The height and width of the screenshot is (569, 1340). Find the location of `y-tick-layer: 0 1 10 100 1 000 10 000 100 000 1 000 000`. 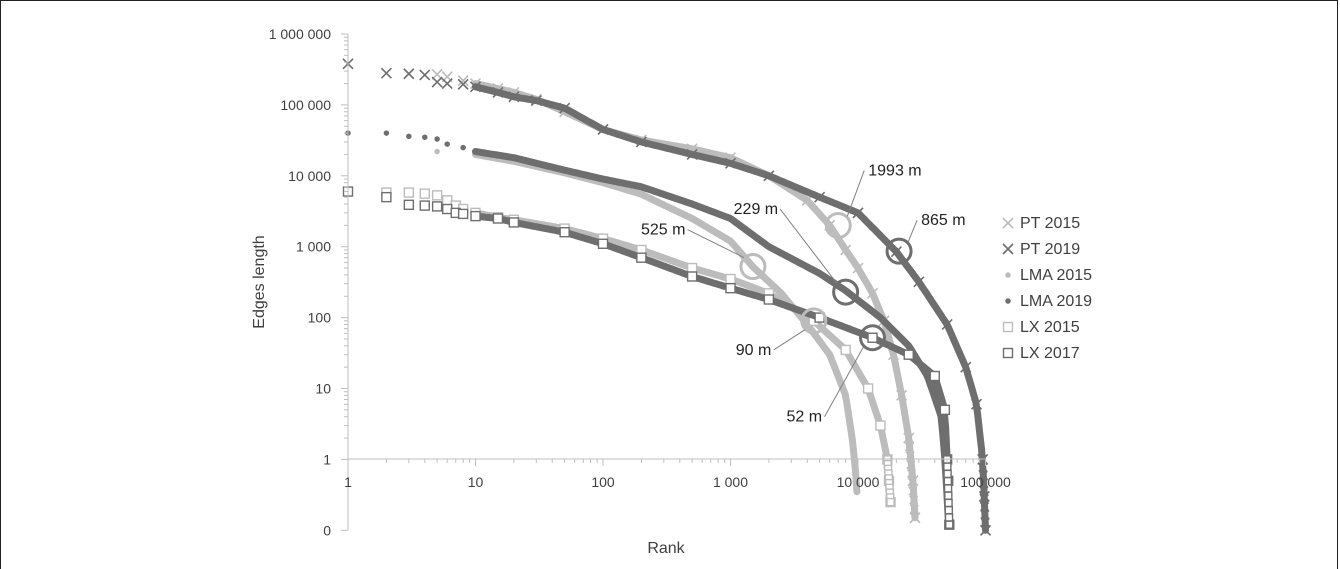

y-tick-layer: 0 1 10 100 1 000 10 000 100 000 1 000 000 is located at coordinates (308, 282).